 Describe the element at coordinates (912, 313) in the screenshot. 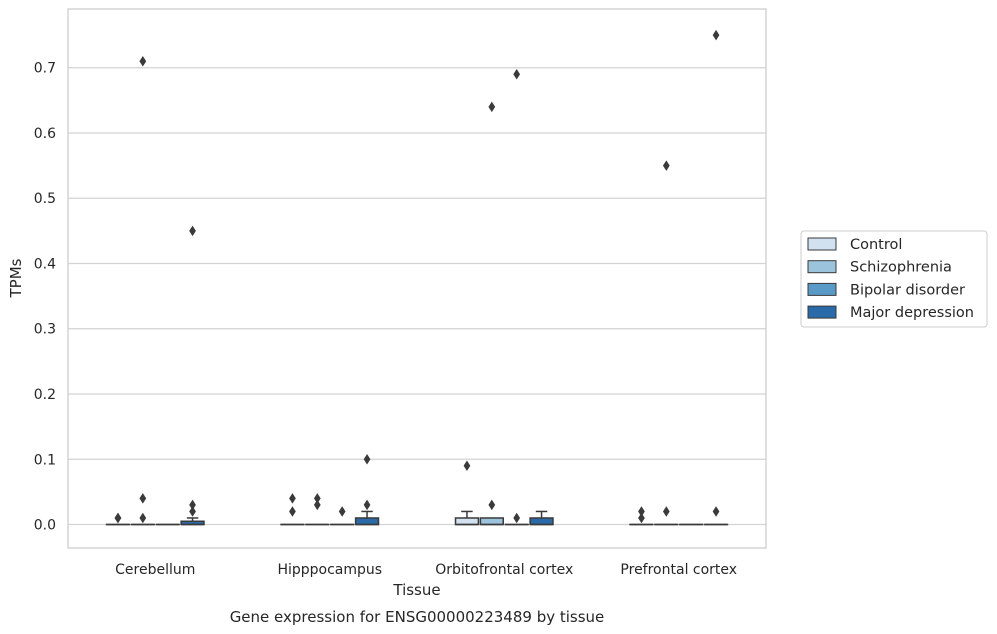

I see `legend-label: Major depression` at that location.